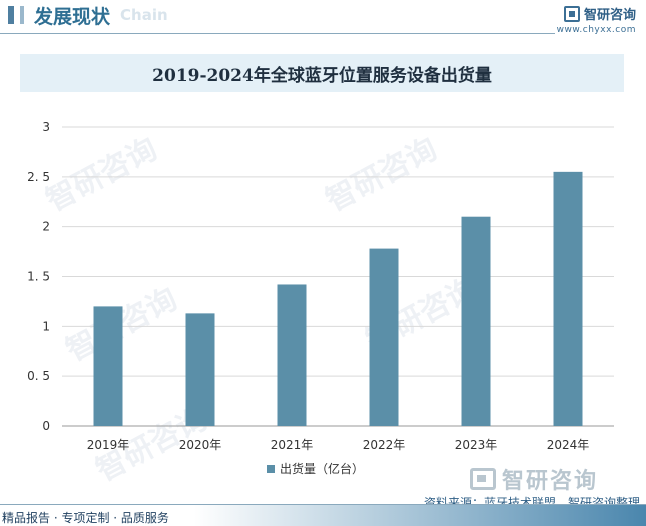 This screenshot has height=526, width=646. What do you see at coordinates (144, 15) in the screenshot?
I see `section-title-en: Chain` at bounding box center [144, 15].